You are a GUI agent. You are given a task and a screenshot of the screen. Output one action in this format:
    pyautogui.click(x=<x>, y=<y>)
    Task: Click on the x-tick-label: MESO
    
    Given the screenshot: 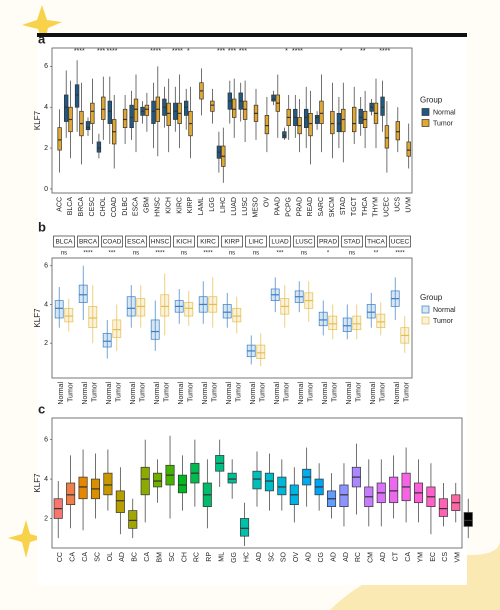 What is the action you would take?
    pyautogui.click(x=256, y=206)
    